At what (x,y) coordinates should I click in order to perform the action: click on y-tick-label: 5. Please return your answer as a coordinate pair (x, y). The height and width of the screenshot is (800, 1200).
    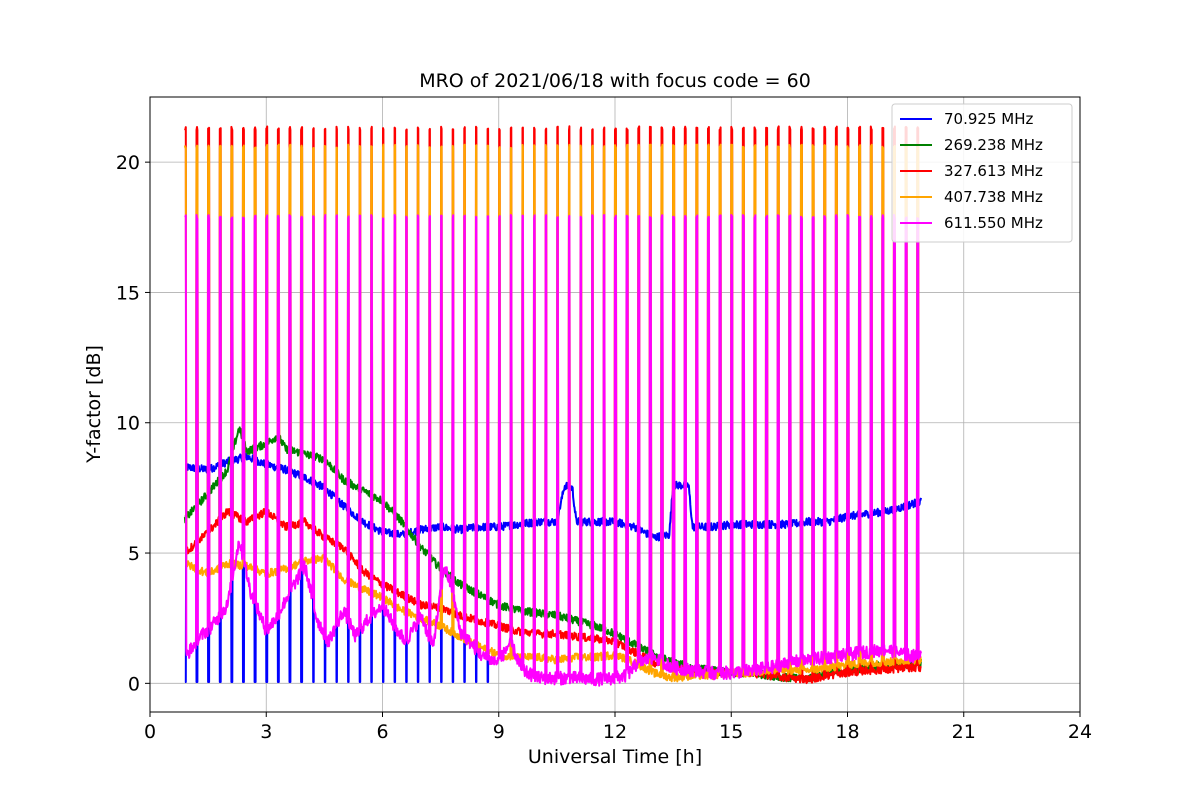
    Looking at the image, I should click on (134, 554).